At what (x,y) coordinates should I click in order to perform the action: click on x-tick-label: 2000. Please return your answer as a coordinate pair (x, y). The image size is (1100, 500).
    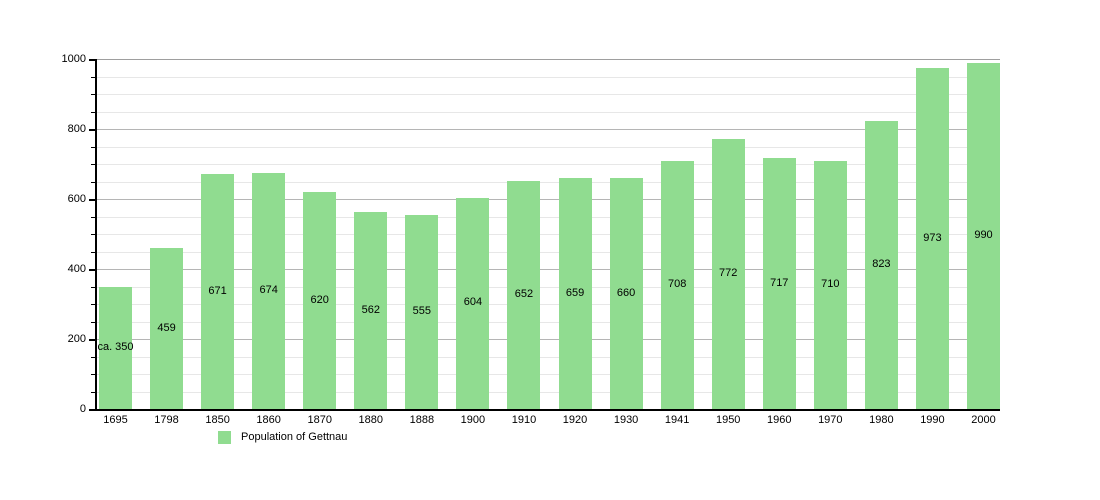
    Looking at the image, I should click on (983, 420).